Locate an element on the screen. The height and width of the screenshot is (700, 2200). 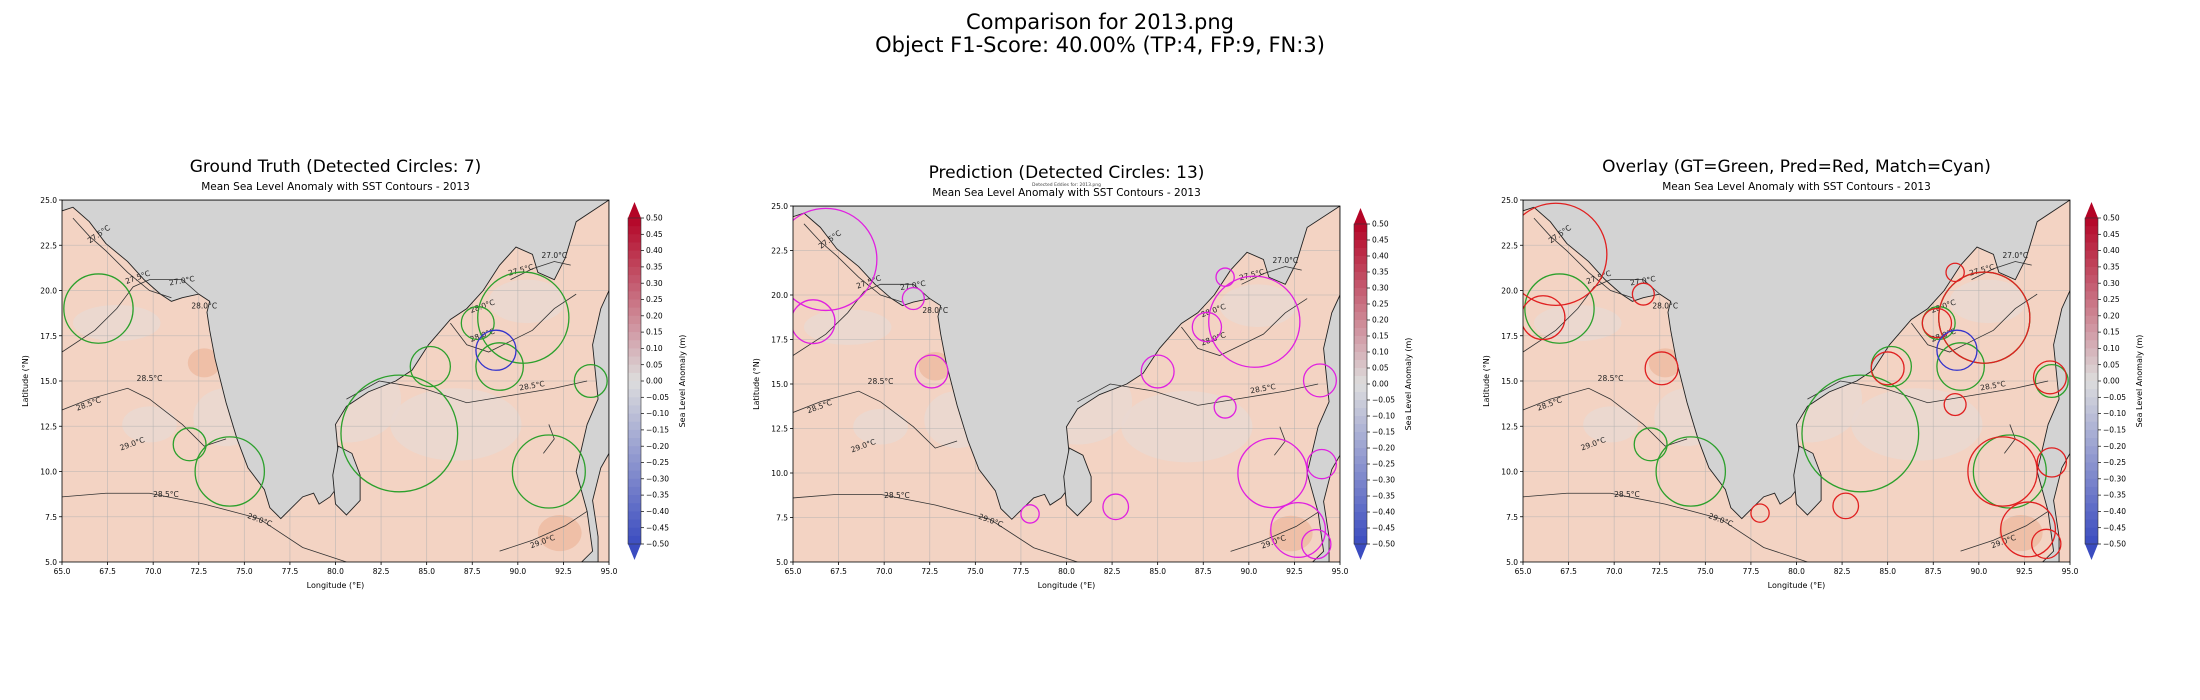
colorbar-label: Sea Level Anomaly (m) is located at coordinates (2139, 381).